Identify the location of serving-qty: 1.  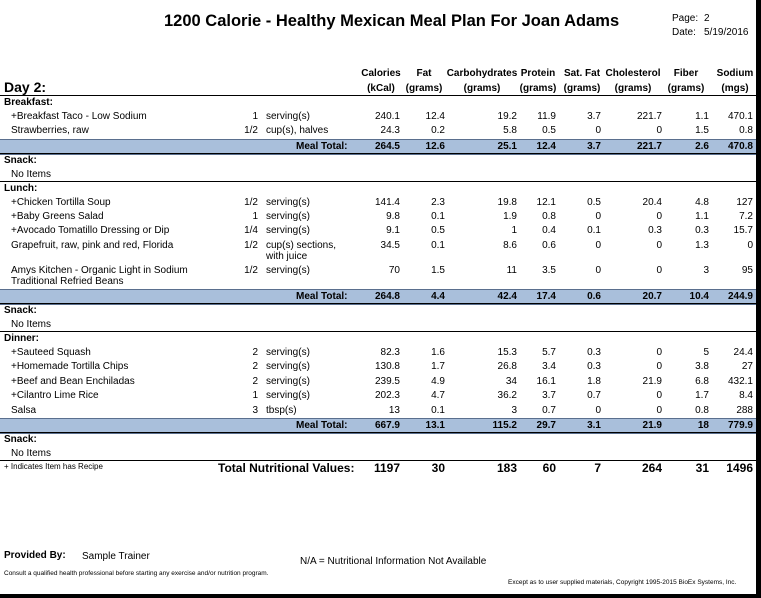
(255, 395).